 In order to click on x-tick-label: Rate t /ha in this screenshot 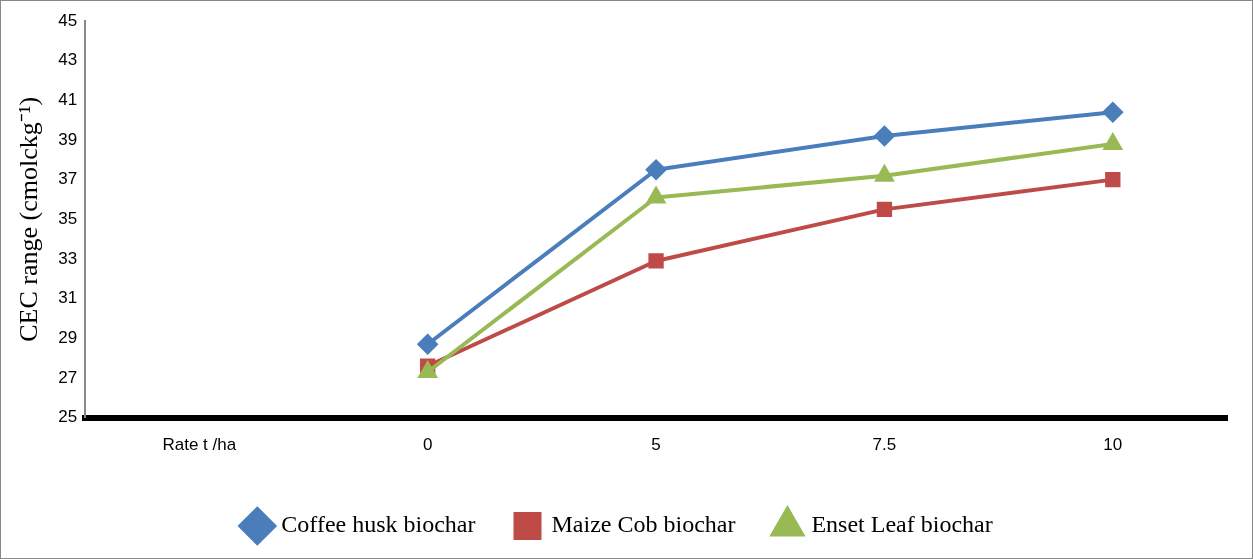, I will do `click(199, 445)`.